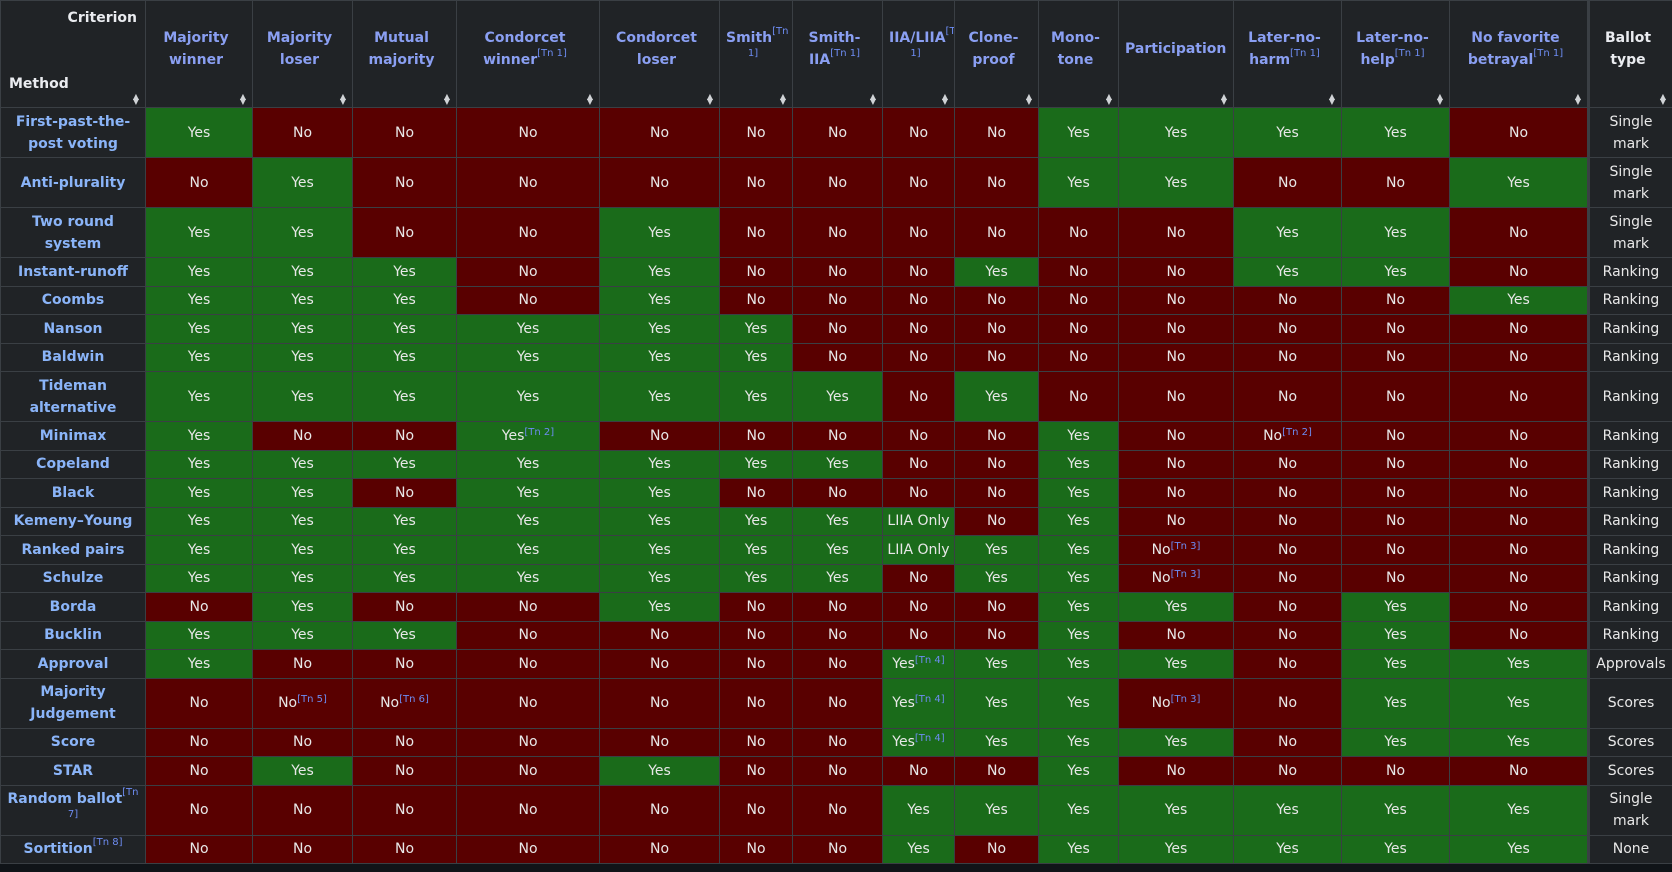 The width and height of the screenshot is (1672, 872). I want to click on method-name-cell: Copeland, so click(73, 464).